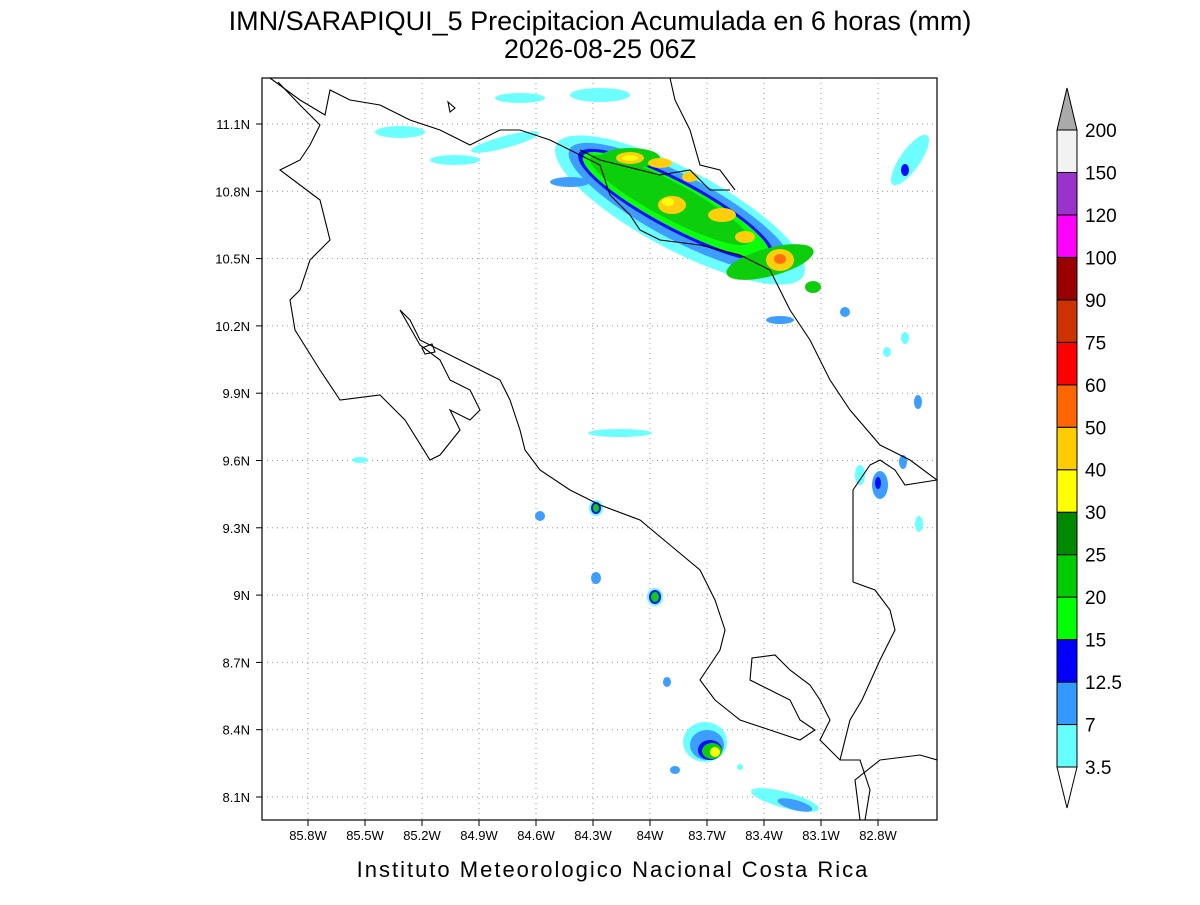 This screenshot has width=1200, height=905. Describe the element at coordinates (422, 835) in the screenshot. I see `lon-label: 85.2W` at that location.